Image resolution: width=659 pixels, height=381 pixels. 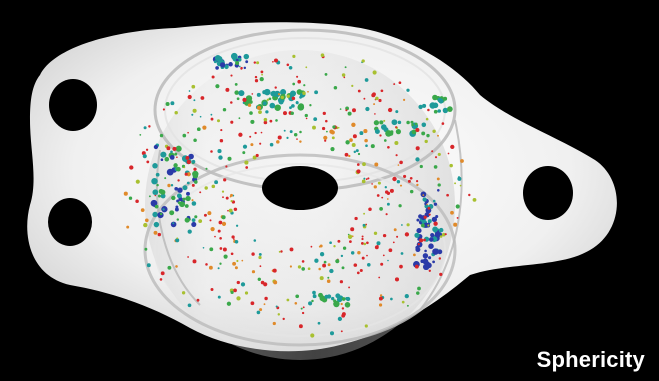 What do you see at coordinates (70, 222) in the screenshot?
I see `mount-hole-bottom-left` at bounding box center [70, 222].